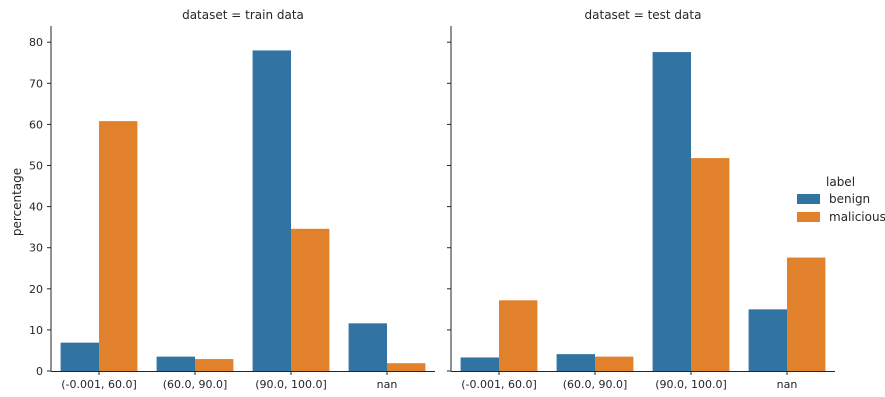 The height and width of the screenshot is (397, 885). I want to click on y-axis-label: percentage, so click(17, 202).